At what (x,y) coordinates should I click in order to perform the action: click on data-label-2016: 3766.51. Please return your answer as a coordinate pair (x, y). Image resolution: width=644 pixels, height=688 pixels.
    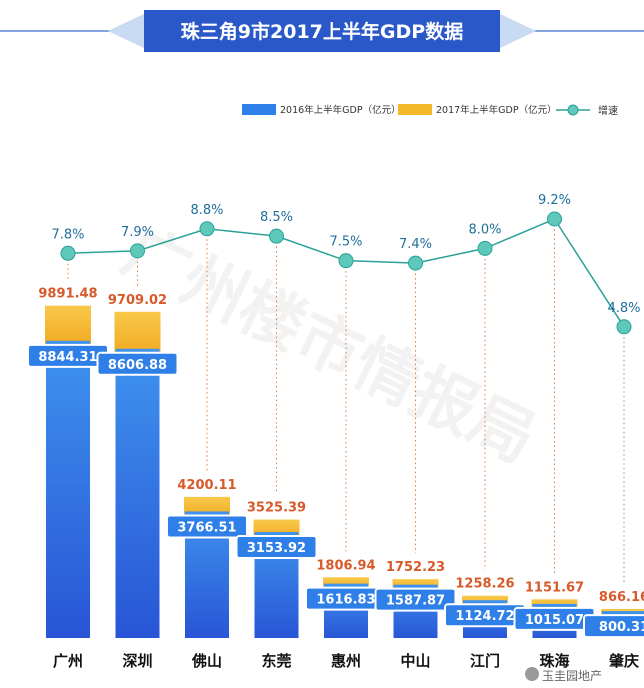
    Looking at the image, I should click on (206, 527).